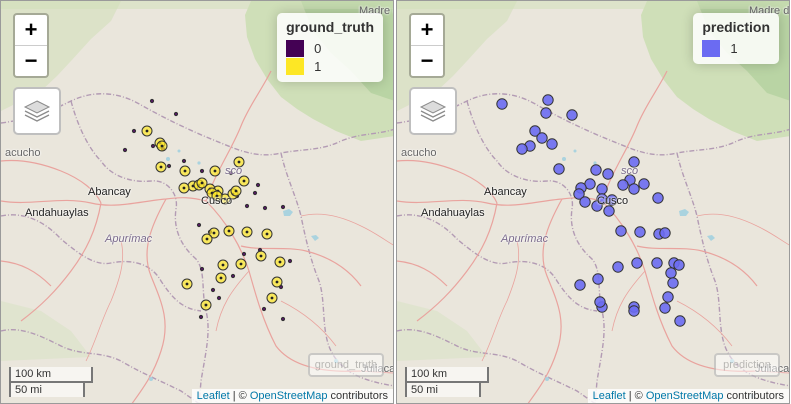 The image size is (791, 404). Describe the element at coordinates (736, 38) in the screenshot. I see `legend: prediction 1` at that location.